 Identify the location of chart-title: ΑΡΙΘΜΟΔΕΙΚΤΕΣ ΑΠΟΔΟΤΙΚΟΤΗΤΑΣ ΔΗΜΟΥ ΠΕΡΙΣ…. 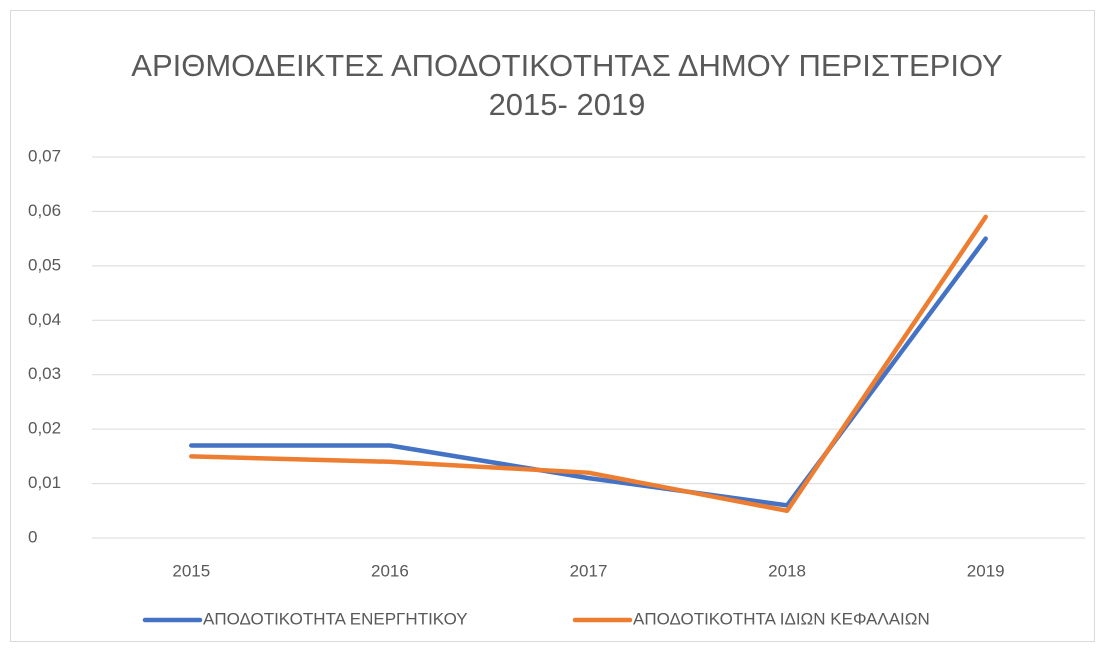
(566, 65).